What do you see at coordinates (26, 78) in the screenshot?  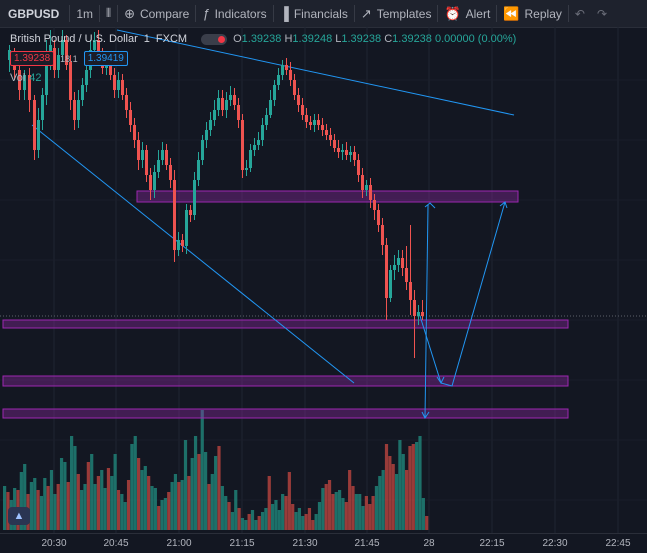 I see `volume-legend: Vol 42` at bounding box center [26, 78].